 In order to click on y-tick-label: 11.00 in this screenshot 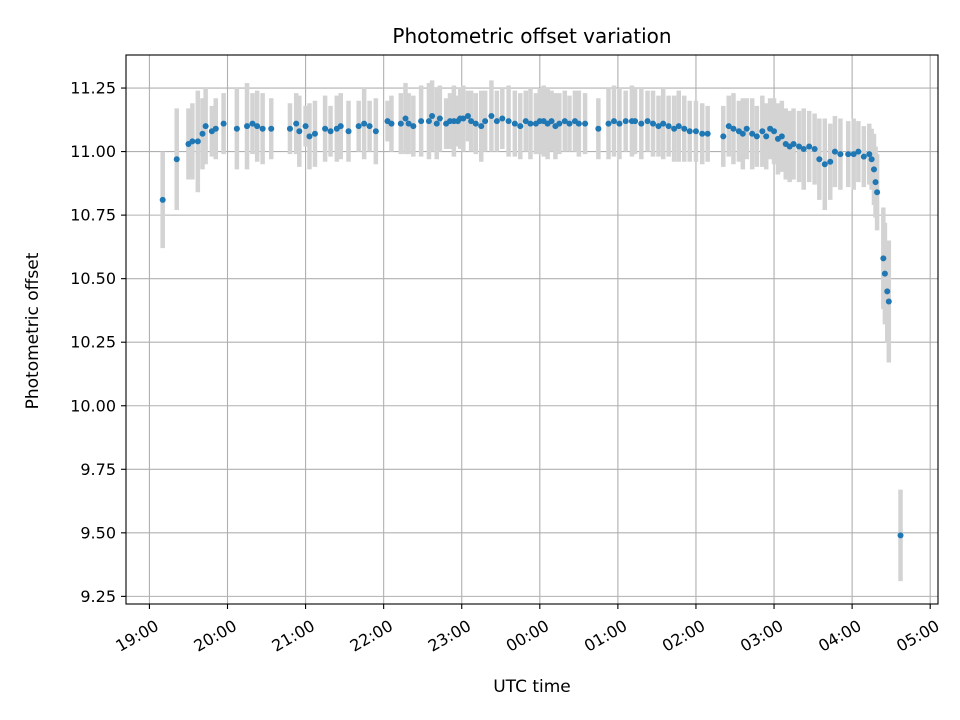, I will do `click(93, 151)`.